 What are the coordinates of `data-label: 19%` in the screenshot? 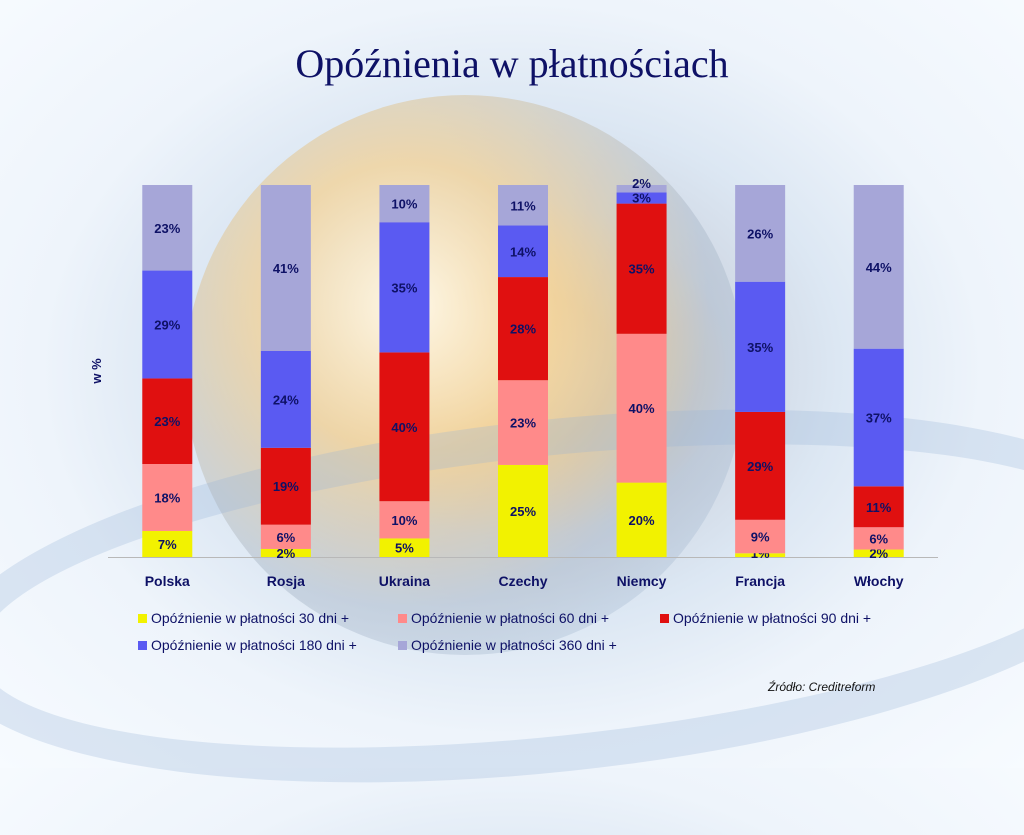 It's located at (286, 486).